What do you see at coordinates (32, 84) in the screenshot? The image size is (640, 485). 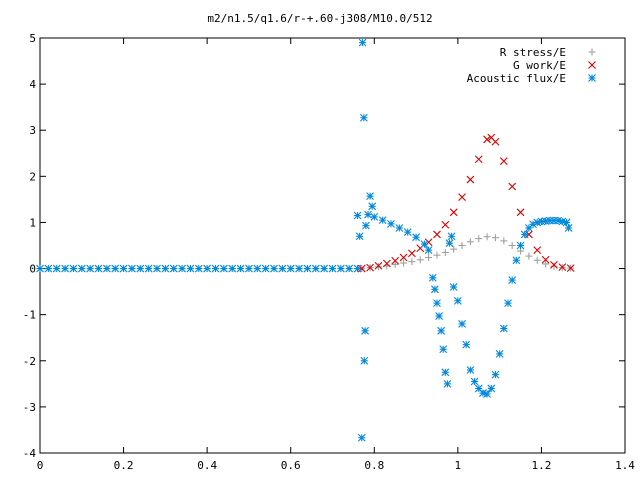 I see `y-tick-label: 4` at bounding box center [32, 84].